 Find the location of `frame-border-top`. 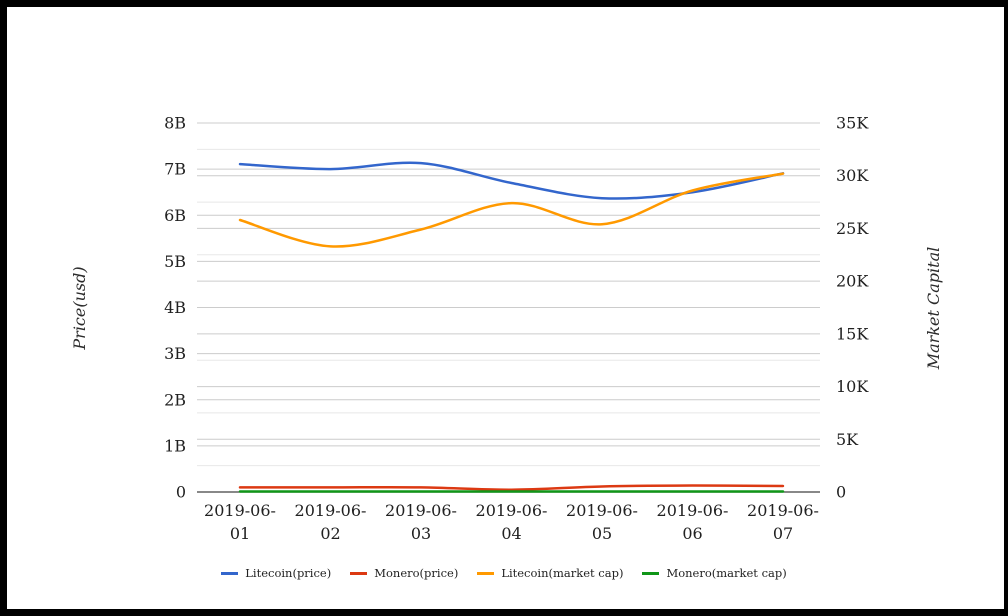

frame-border-top is located at coordinates (504, 3).